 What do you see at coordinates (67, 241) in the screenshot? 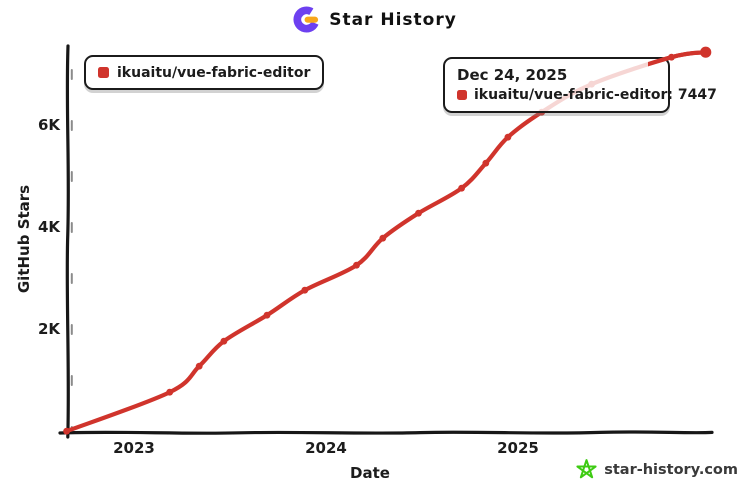
I see `y-axis-line` at bounding box center [67, 241].